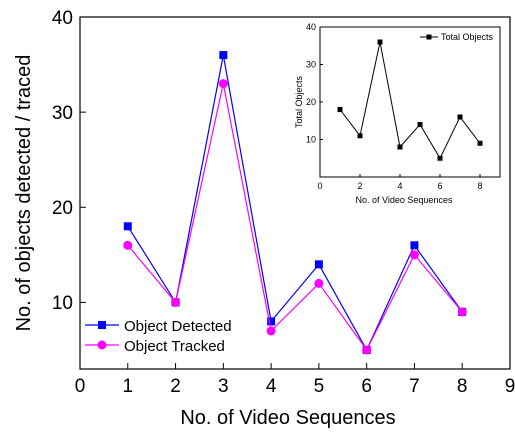  Describe the element at coordinates (223, 386) in the screenshot. I see `x-tick-label: 3` at that location.